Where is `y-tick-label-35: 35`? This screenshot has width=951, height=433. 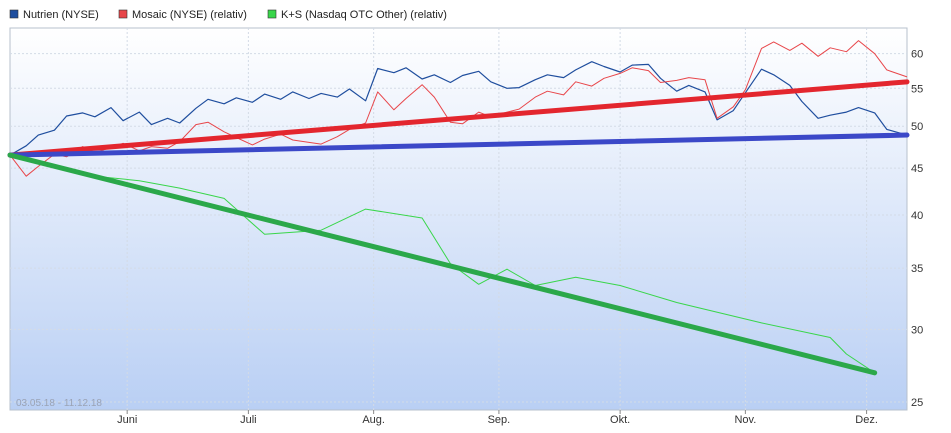 y-tick-label-35: 35 is located at coordinates (917, 269).